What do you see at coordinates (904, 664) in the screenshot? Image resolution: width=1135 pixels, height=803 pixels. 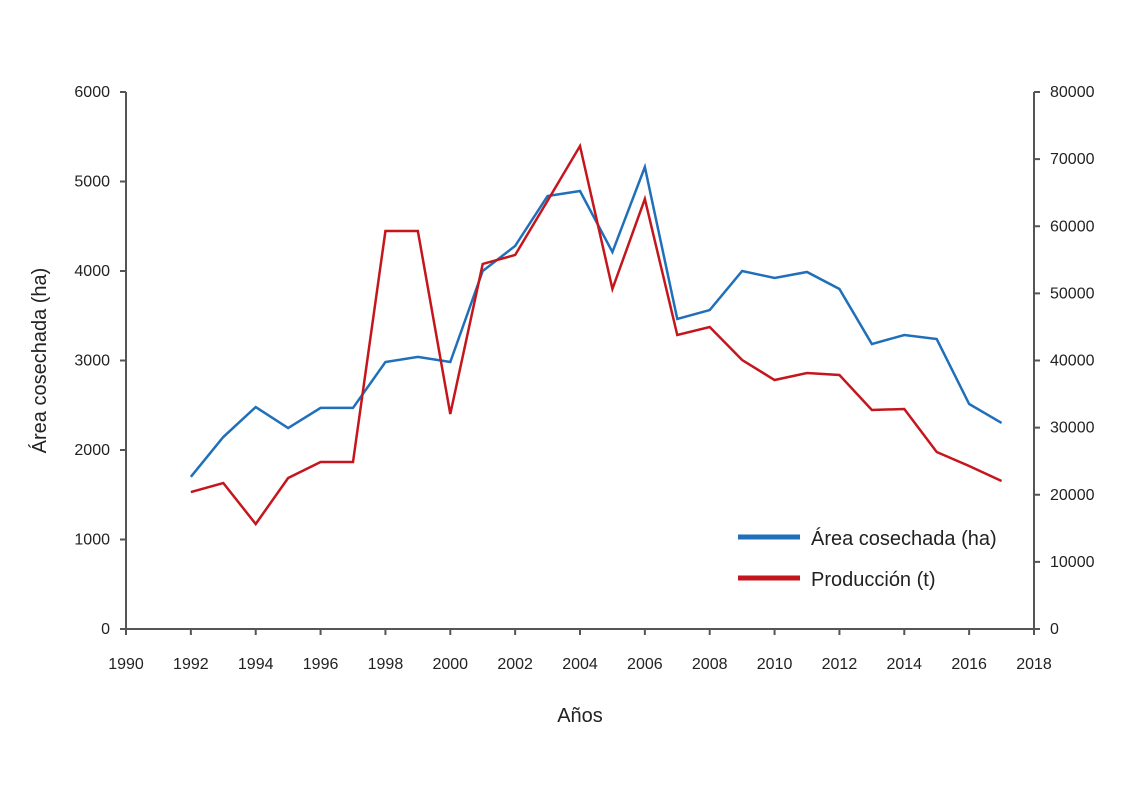 I see `x-tick-label: 2014` at bounding box center [904, 664].